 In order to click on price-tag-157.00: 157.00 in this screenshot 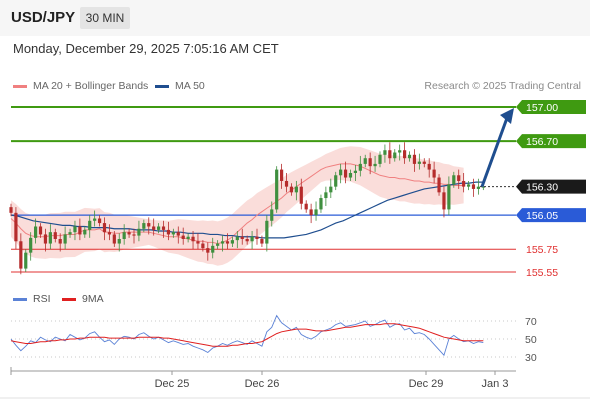, I will do `click(551, 107)`.